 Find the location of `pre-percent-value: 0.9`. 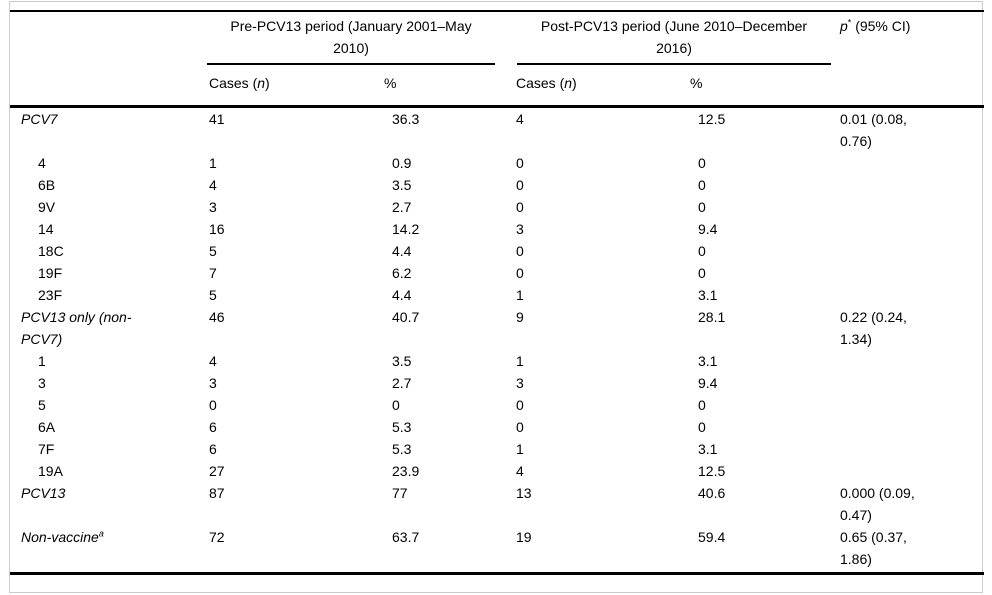

pre-percent-value: 0.9 is located at coordinates (402, 163).